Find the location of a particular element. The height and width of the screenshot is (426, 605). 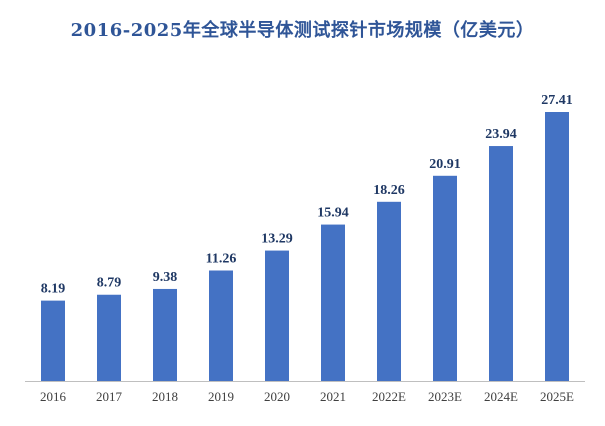

x-tick-label-2024E: 2024E is located at coordinates (501, 396).